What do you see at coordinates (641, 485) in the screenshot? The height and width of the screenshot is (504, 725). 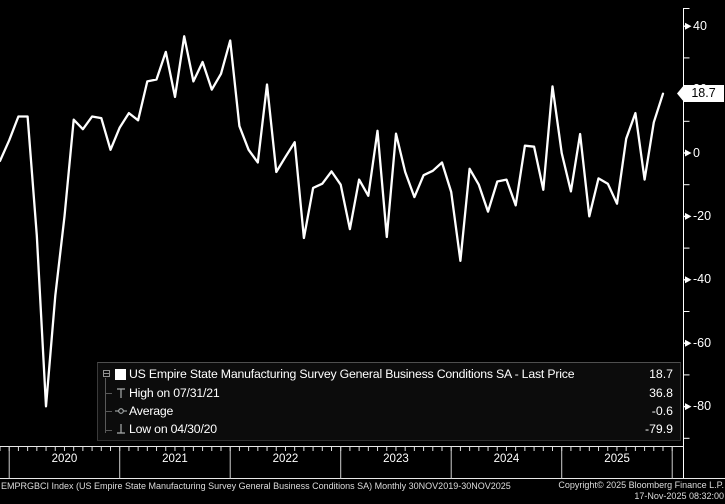 I see `footer-copyright: Copyright© 2025 Bloomberg Finance L.P.` at bounding box center [641, 485].